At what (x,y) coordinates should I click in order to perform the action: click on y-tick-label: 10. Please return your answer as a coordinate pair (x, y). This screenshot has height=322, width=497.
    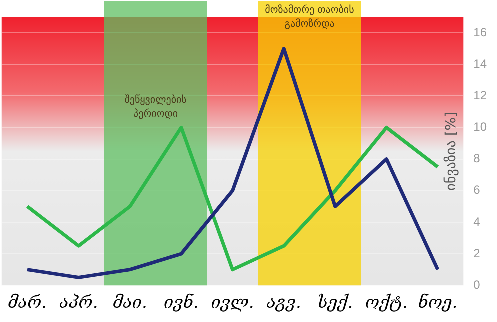
    Looking at the image, I should click on (481, 127).